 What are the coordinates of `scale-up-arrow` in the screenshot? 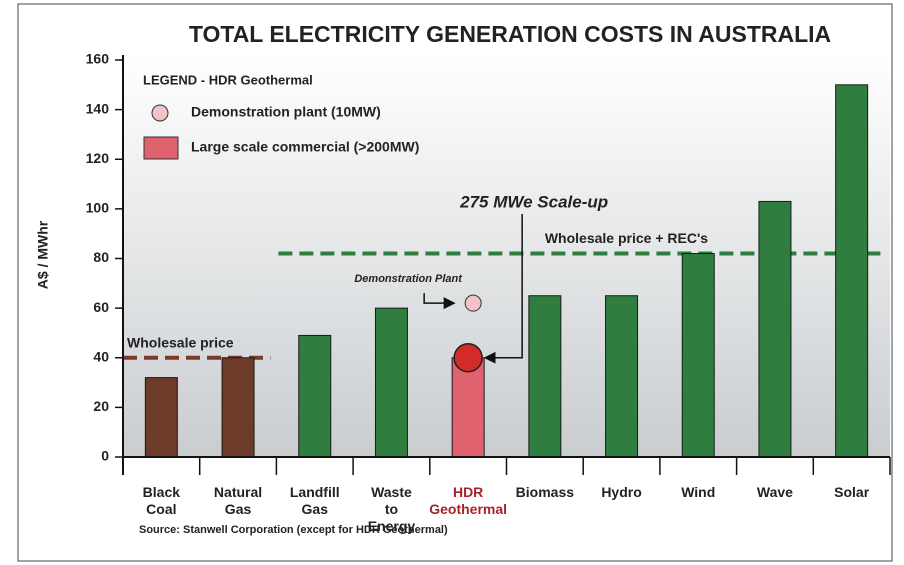 It's located at (503, 289).